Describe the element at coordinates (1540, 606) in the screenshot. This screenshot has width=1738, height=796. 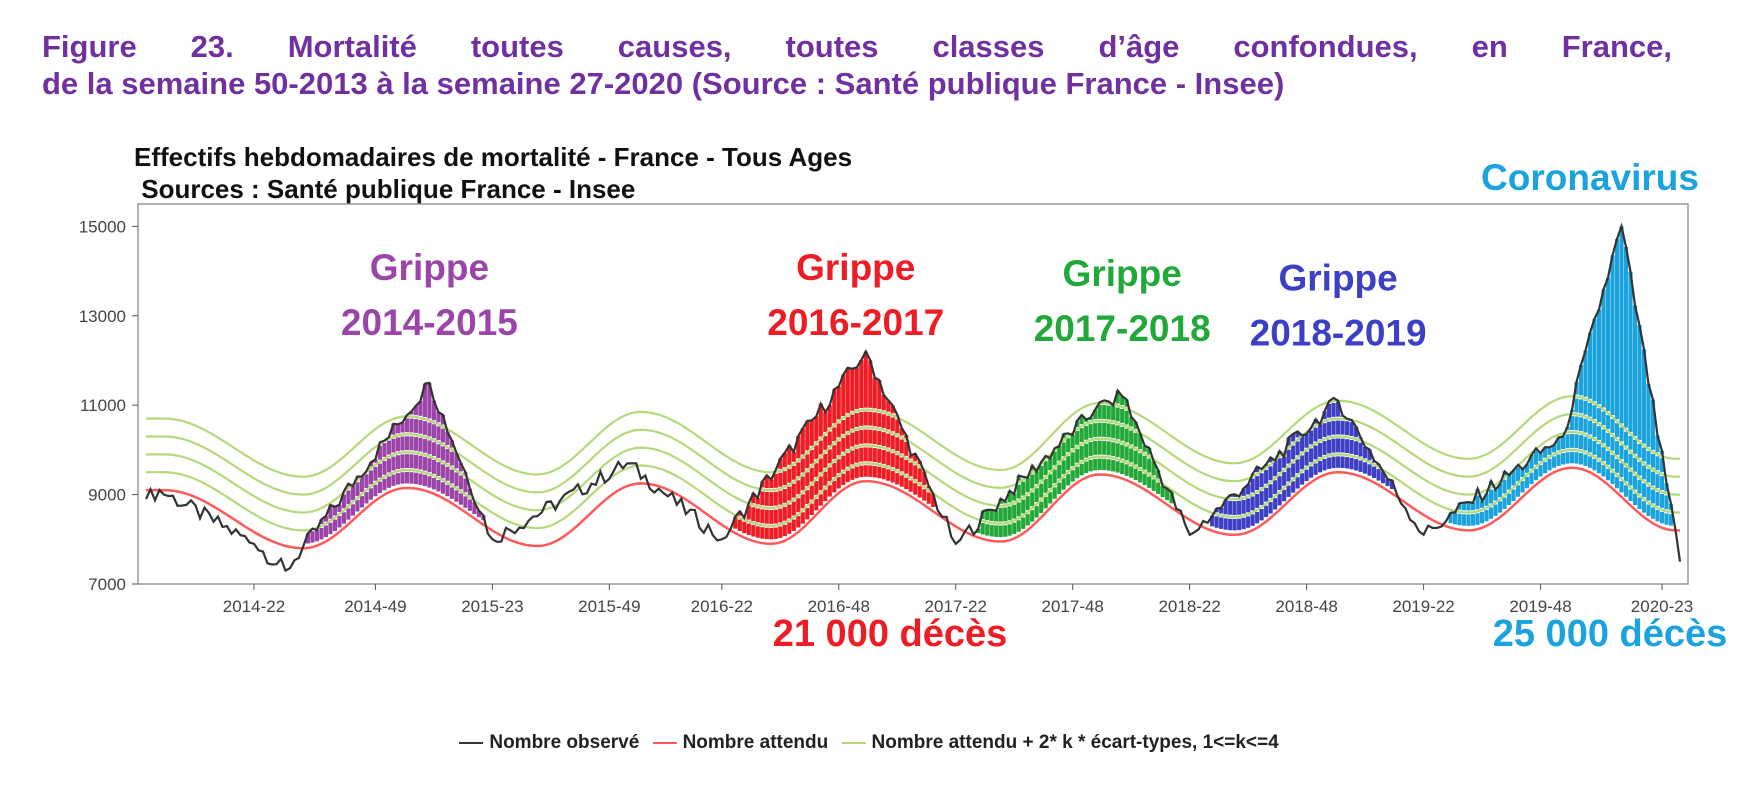
I see `x-tick-label: 2019-48` at that location.